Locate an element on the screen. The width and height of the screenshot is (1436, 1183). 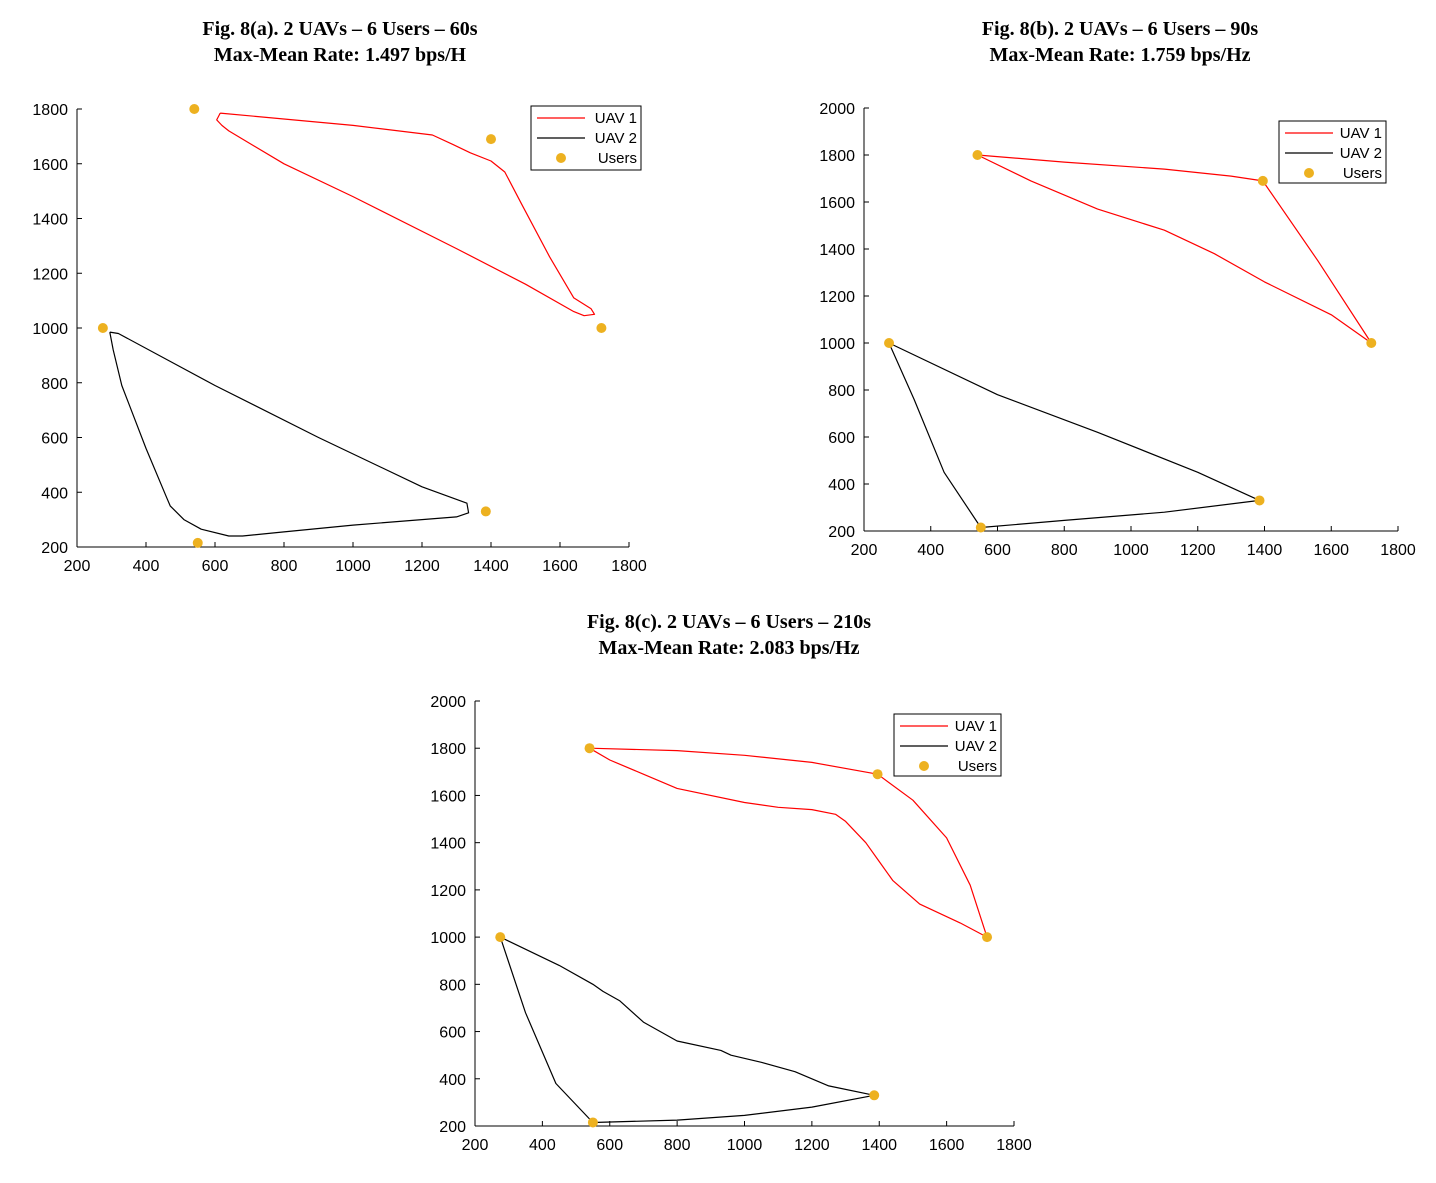
chart-c-uav2-path is located at coordinates (687, 1030).